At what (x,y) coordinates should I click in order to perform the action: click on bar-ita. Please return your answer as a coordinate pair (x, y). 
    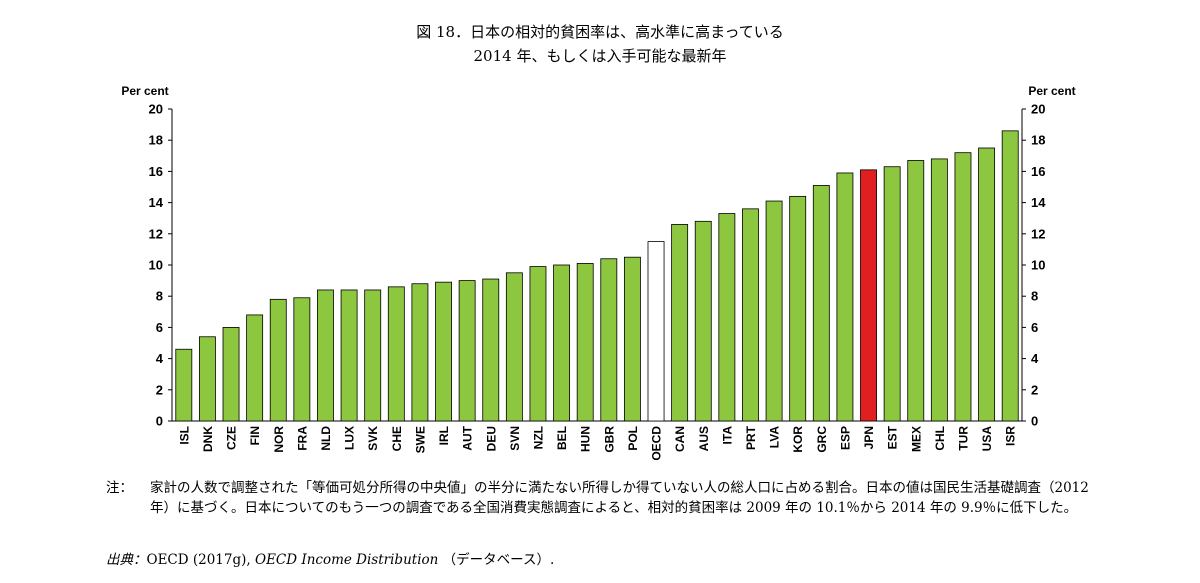
    Looking at the image, I should click on (727, 317).